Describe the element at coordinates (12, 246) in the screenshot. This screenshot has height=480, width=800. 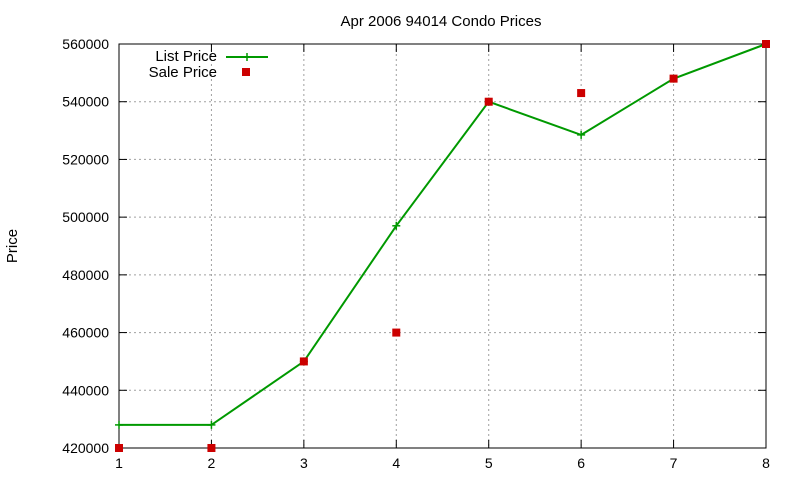
I see `y-axis-title: Price` at that location.